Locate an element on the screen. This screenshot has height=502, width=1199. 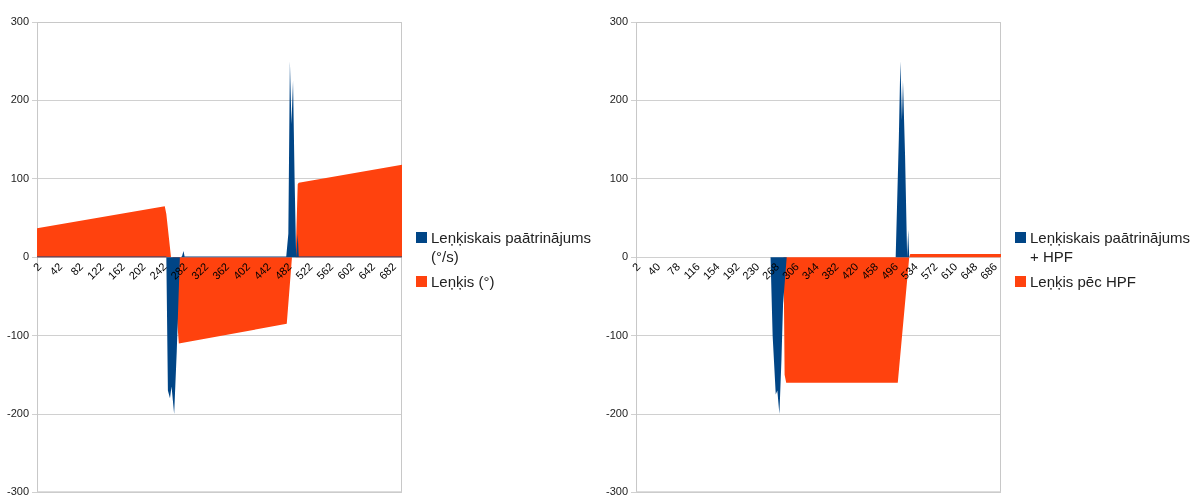
x-tick-label: 382 is located at coordinates (830, 271).